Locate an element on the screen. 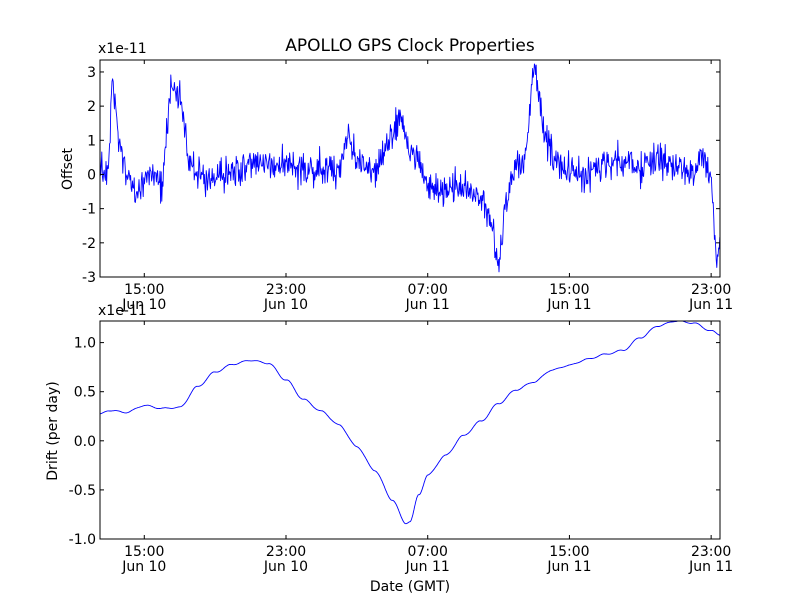 Image resolution: width=800 pixels, height=600 pixels. chart-title: APOLLO GPS Clock Properties is located at coordinates (410, 46).